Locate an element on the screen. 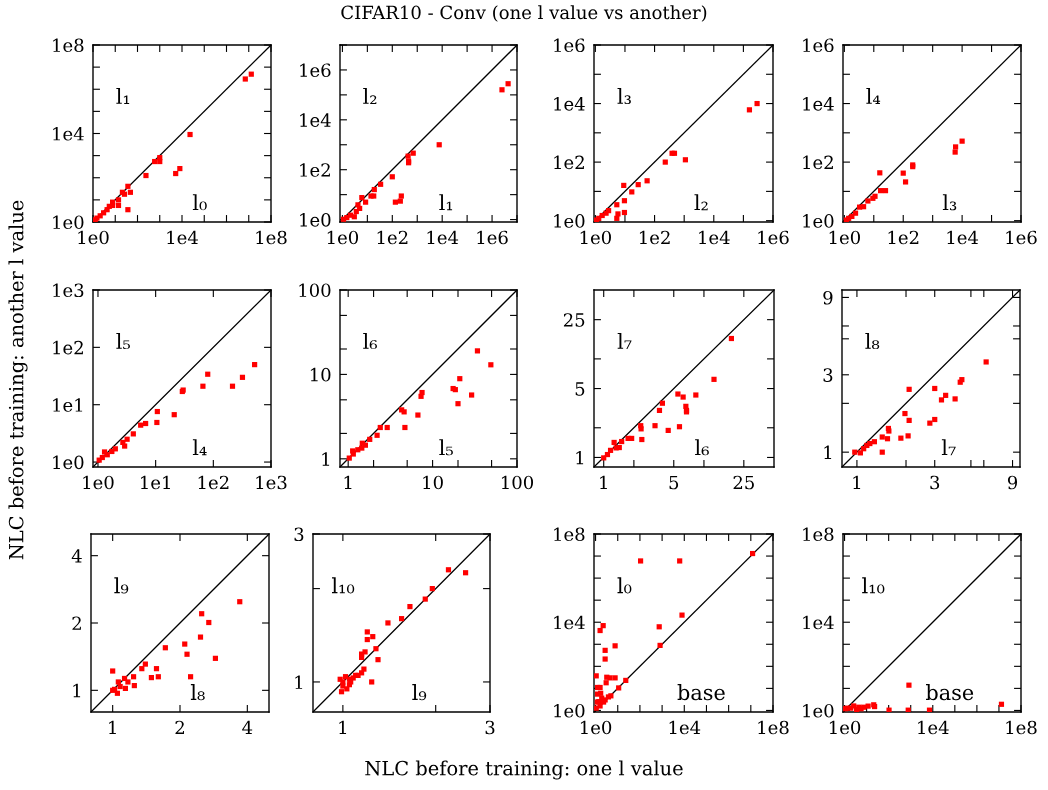 The height and width of the screenshot is (790, 1048). y-axis-title: l₇ is located at coordinates (624, 341).